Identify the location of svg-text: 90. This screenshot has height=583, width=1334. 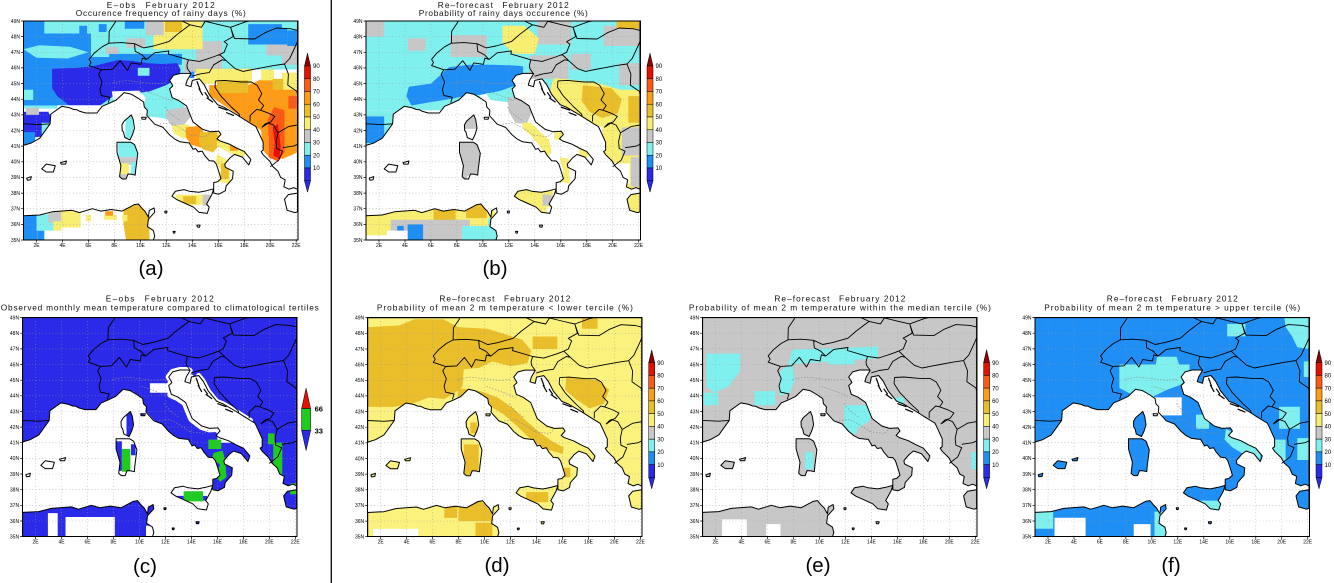
(1328, 364).